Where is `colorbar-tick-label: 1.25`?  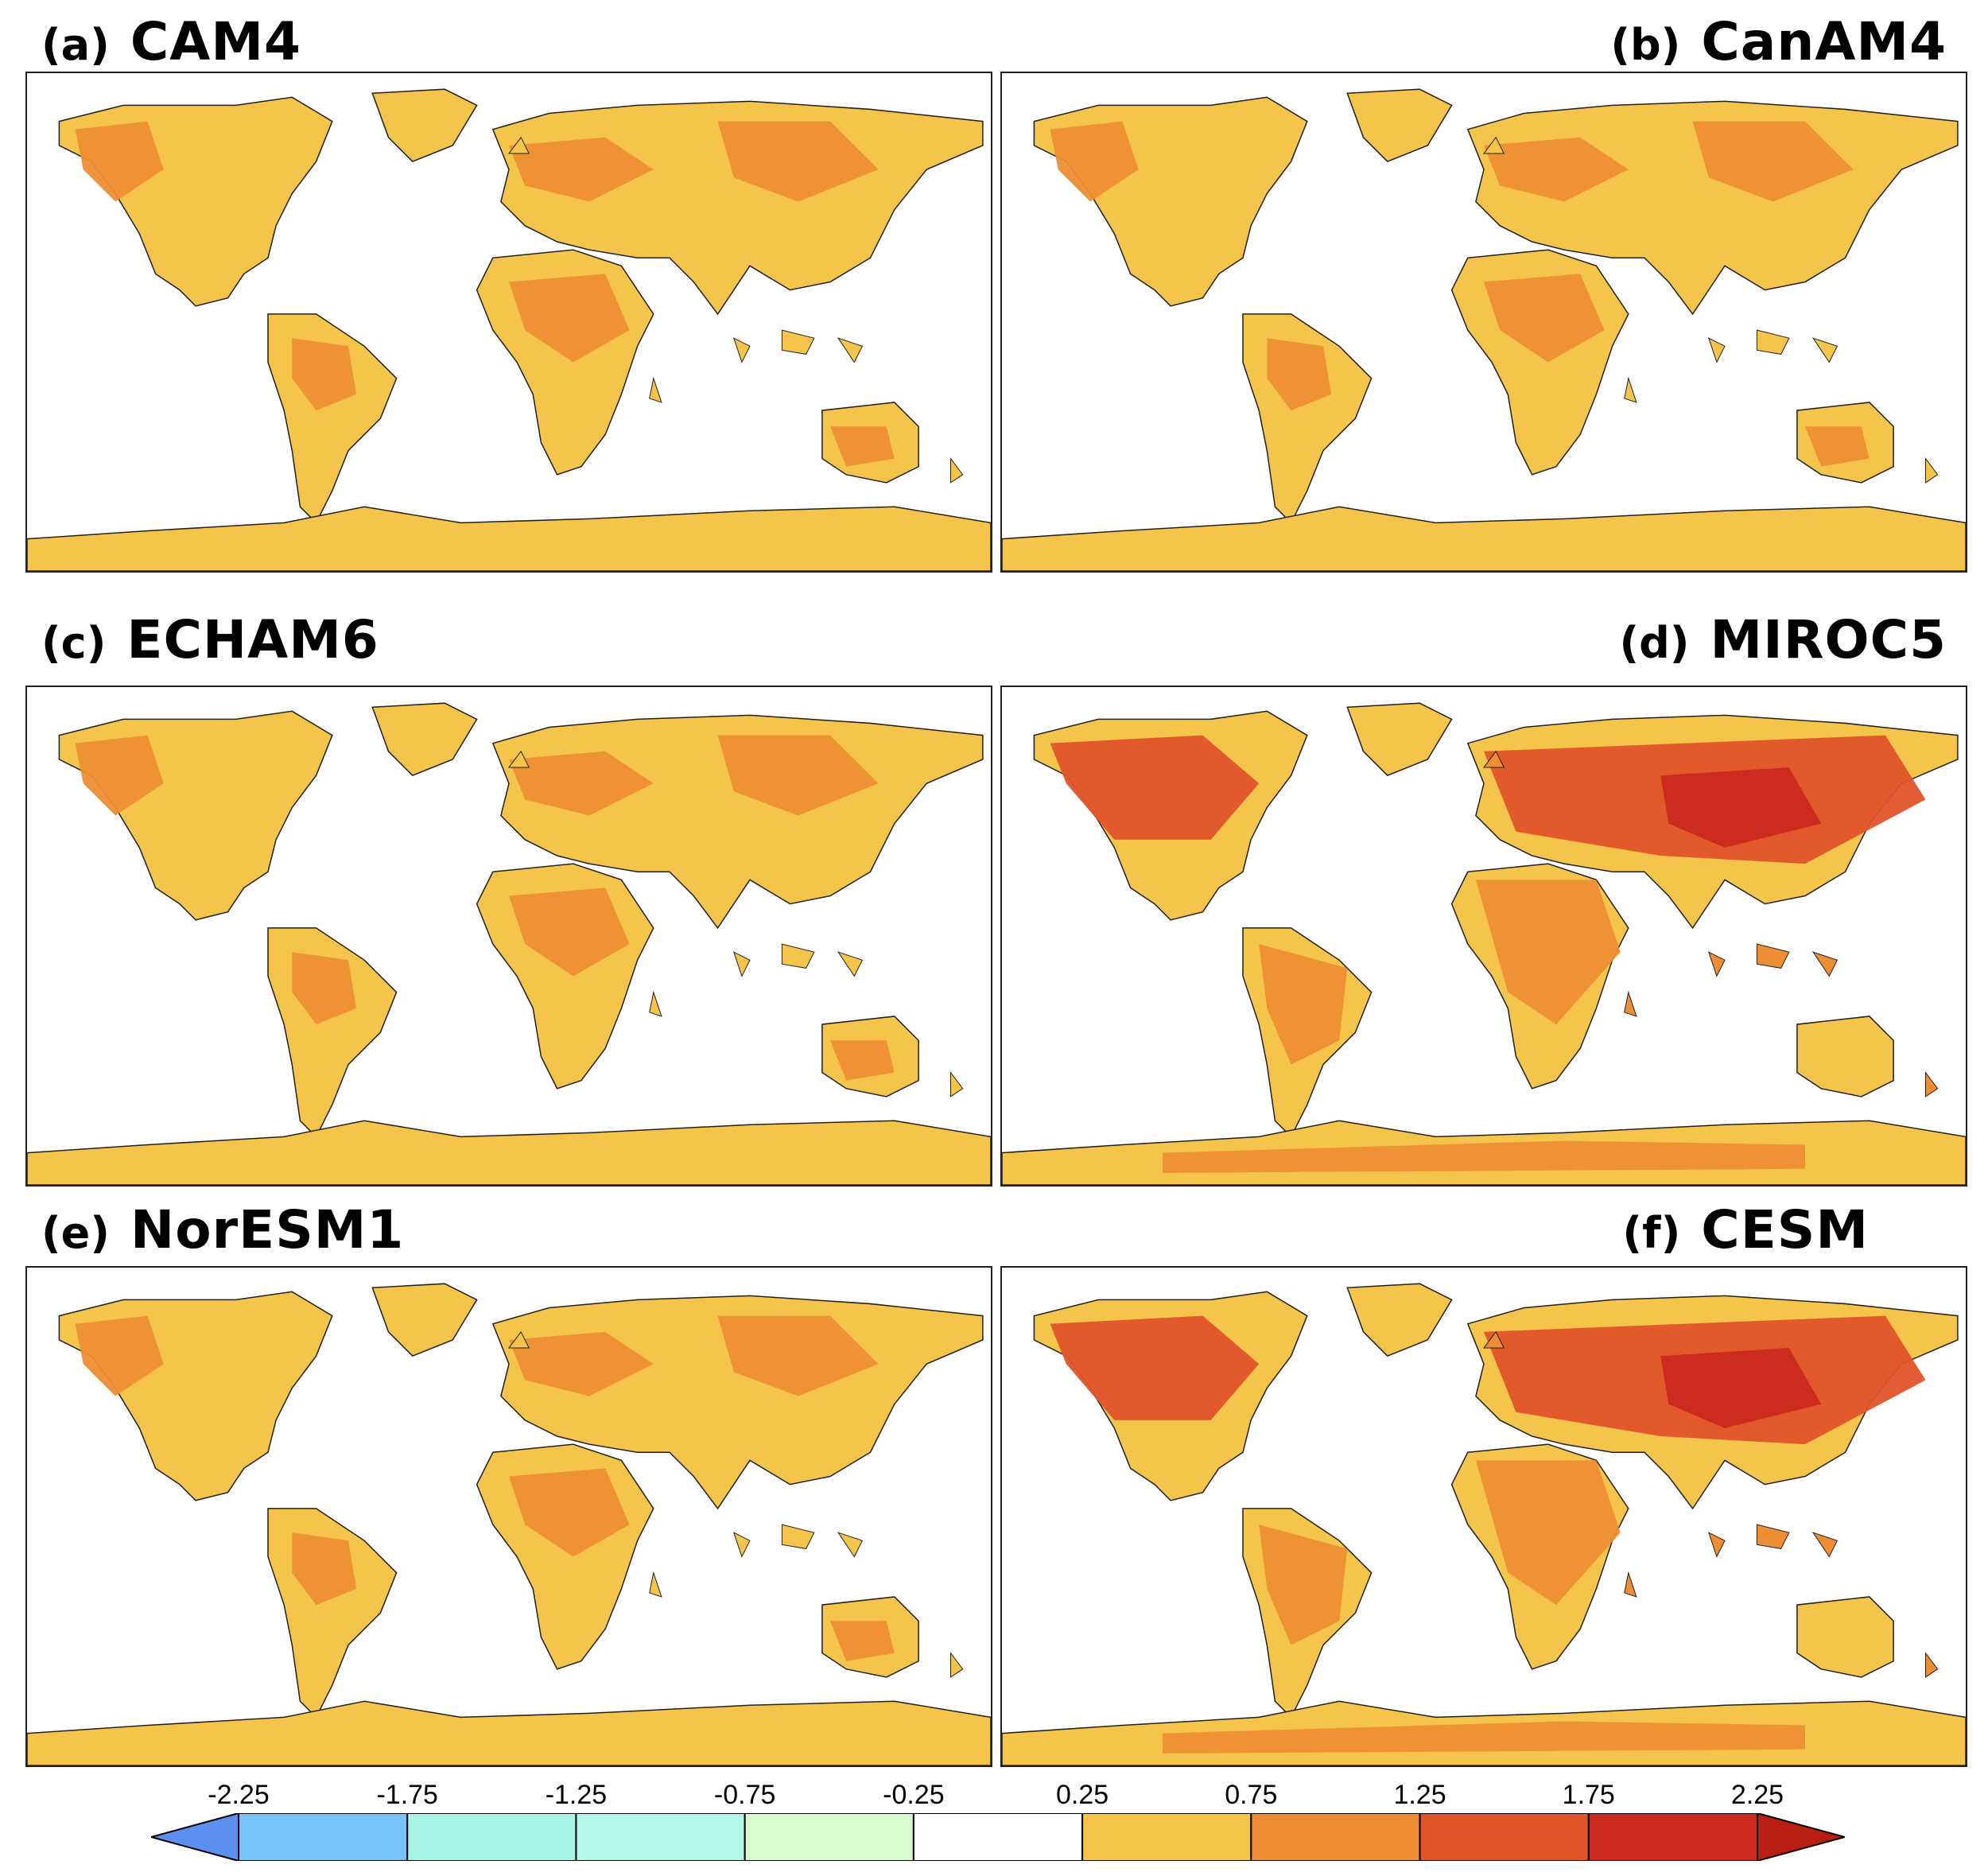 colorbar-tick-label: 1.25 is located at coordinates (1419, 1795).